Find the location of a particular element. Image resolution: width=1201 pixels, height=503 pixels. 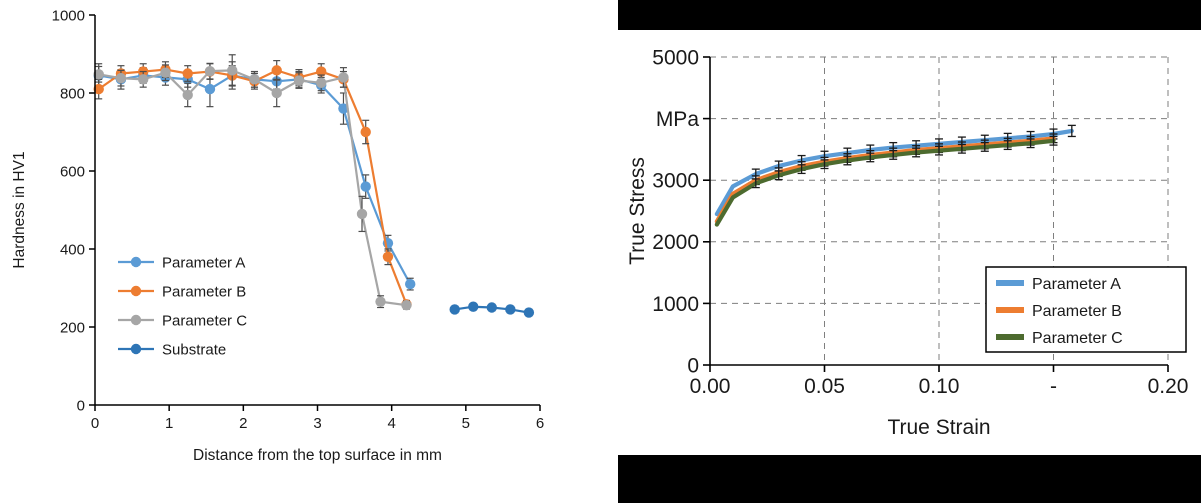

legend-label: Substrate is located at coordinates (194, 349).